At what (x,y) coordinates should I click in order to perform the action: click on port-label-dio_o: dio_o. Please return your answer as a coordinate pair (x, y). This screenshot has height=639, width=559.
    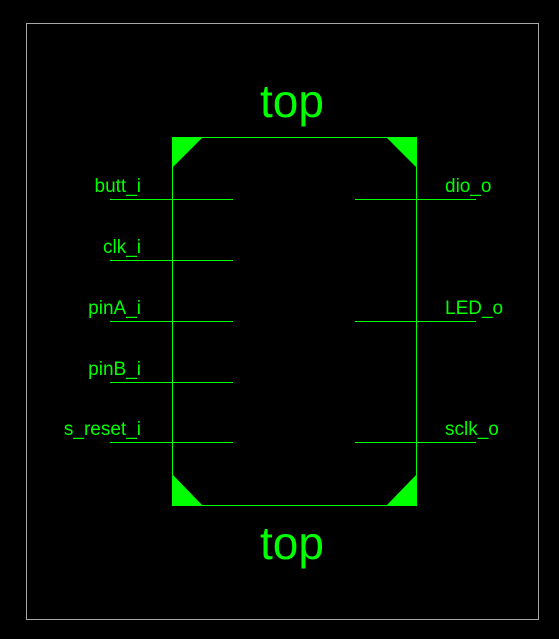
    Looking at the image, I should click on (468, 186).